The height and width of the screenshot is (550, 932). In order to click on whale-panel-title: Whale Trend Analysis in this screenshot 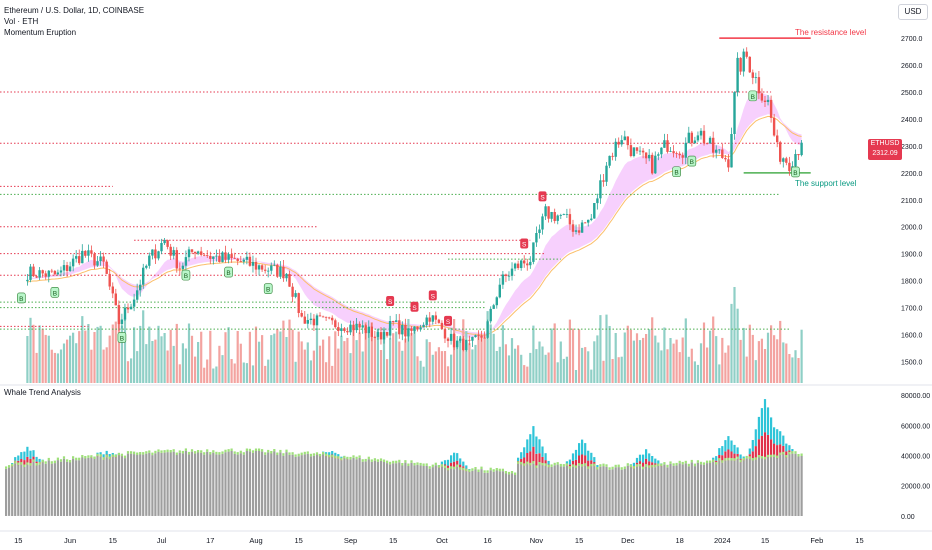, I will do `click(42, 392)`.